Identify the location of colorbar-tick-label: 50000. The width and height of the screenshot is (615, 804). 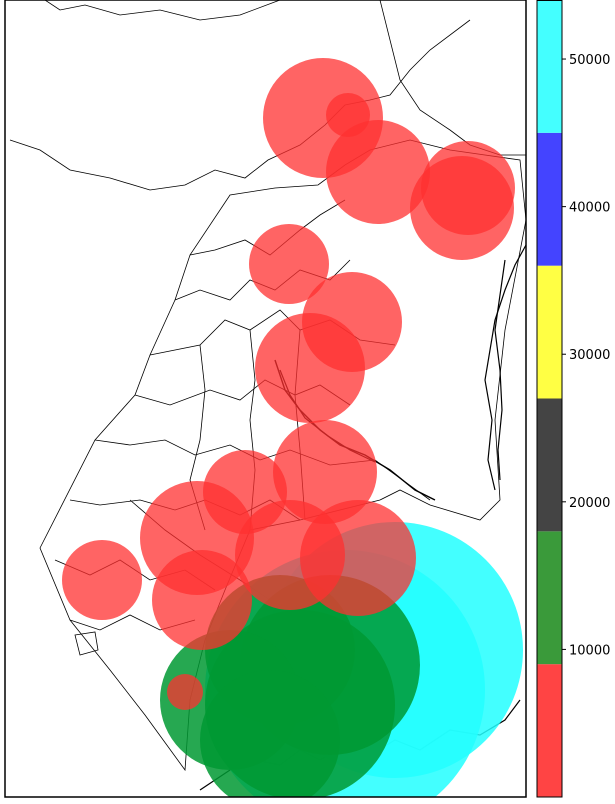
(589, 60).